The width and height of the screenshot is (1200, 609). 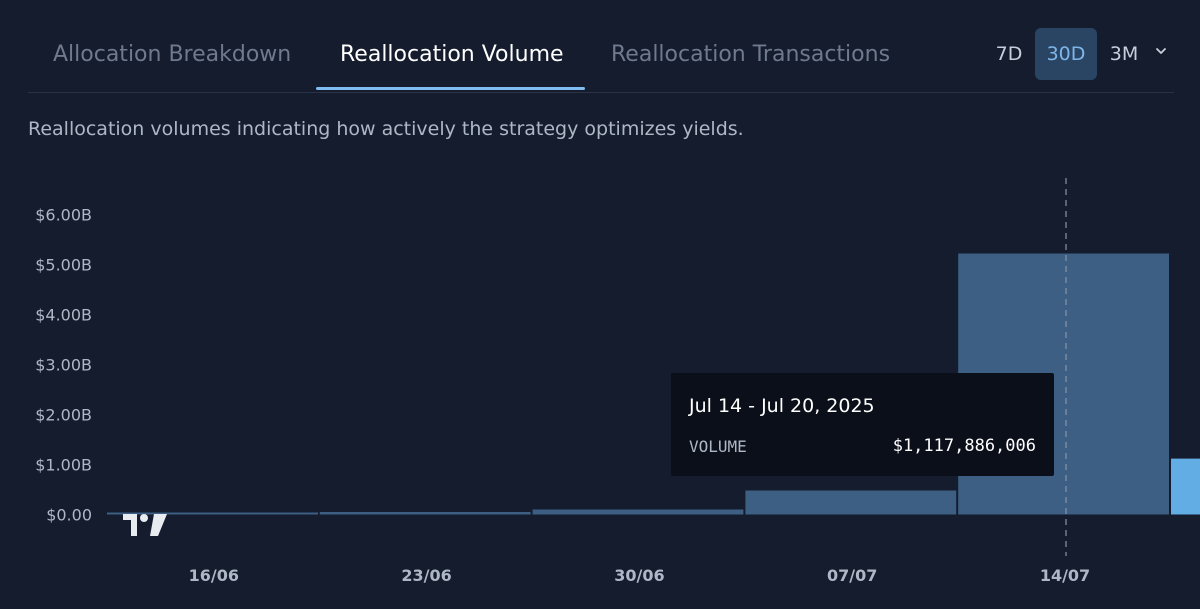 I want to click on y-tick-label: $0.00, so click(x=69, y=515).